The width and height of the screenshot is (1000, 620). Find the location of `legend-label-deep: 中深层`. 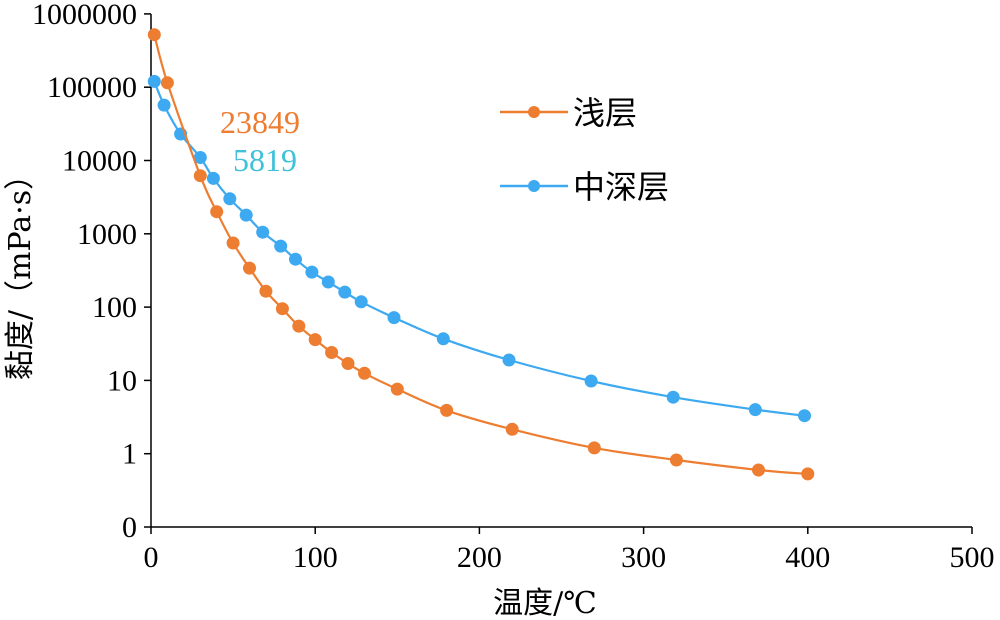

legend-label-deep: 中深层 is located at coordinates (621, 187).